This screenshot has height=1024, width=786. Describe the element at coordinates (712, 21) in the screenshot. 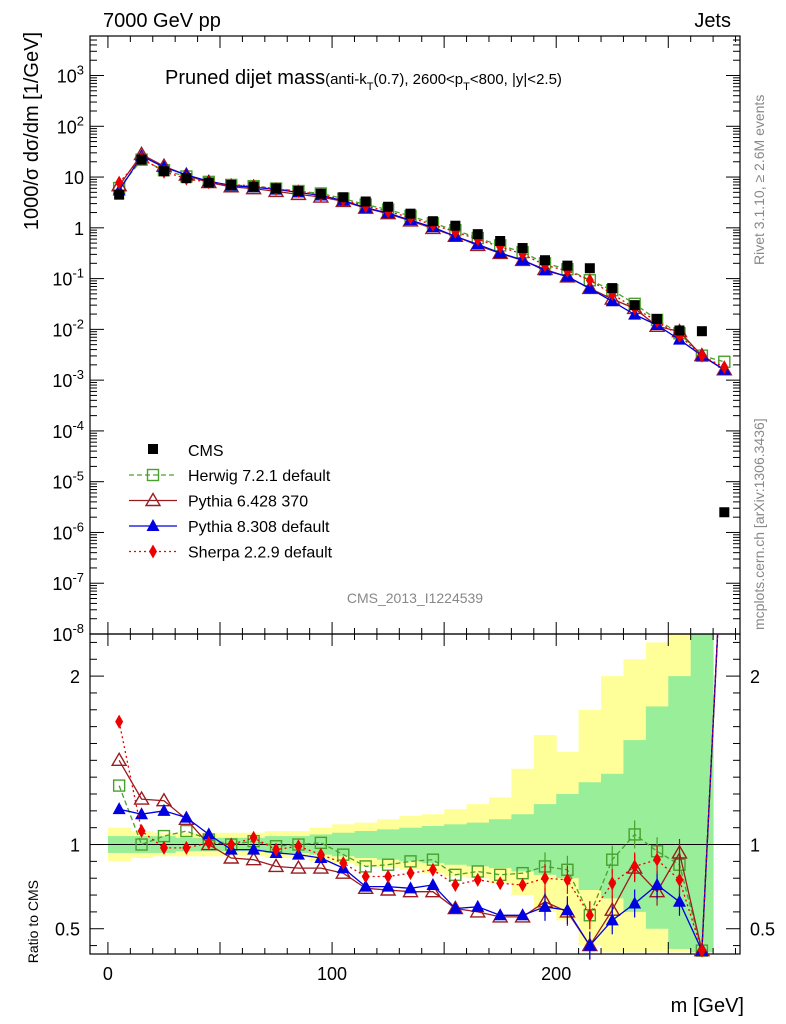

I see `header-jets-label: Jets` at that location.